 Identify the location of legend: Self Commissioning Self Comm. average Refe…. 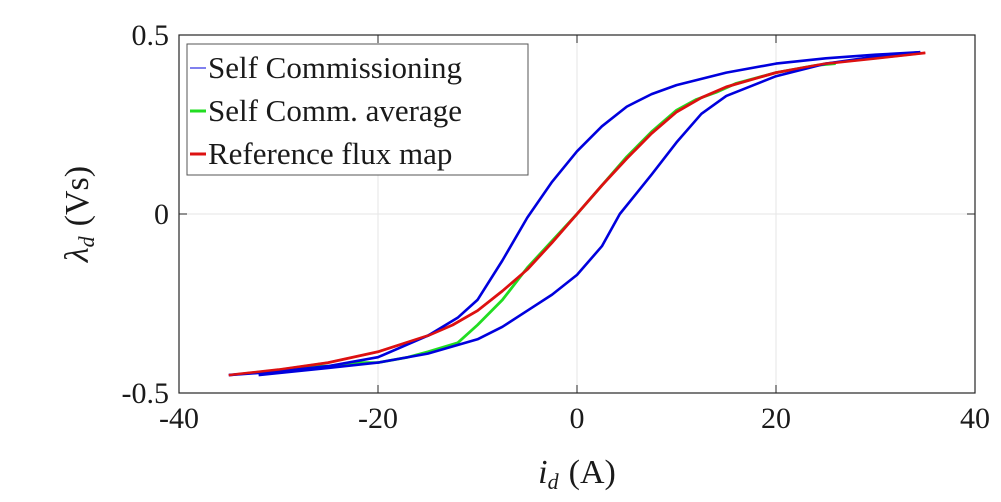
(357, 109).